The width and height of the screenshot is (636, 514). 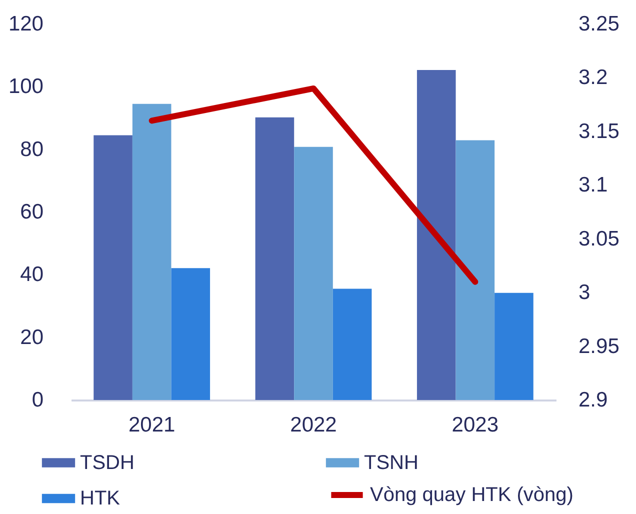 I want to click on x-tick-label: 2021, so click(x=152, y=425).